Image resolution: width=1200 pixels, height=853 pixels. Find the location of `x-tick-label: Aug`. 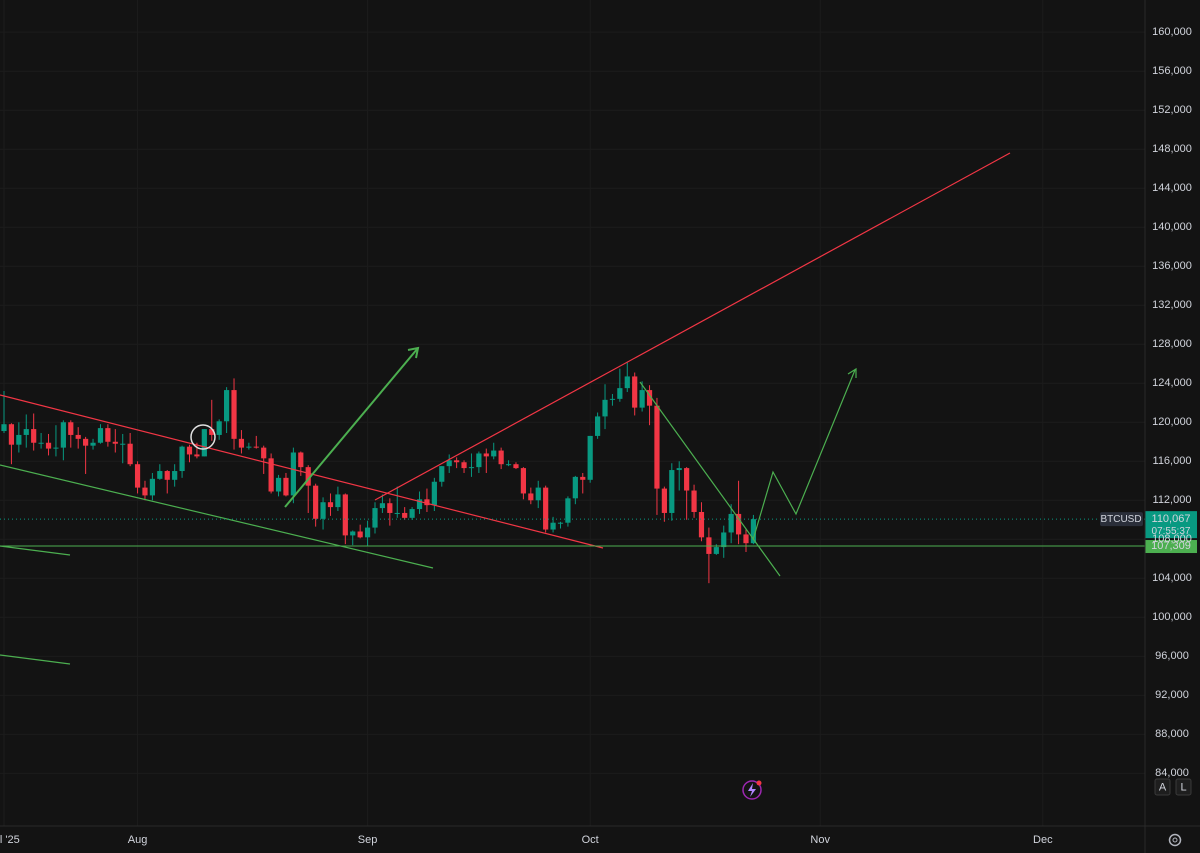

x-tick-label: Aug is located at coordinates (138, 840).